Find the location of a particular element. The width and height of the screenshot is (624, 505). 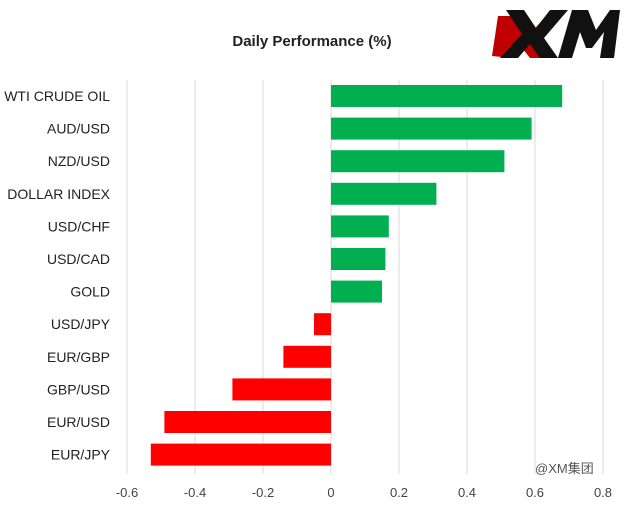

category-label: USD/JPY is located at coordinates (81, 324).